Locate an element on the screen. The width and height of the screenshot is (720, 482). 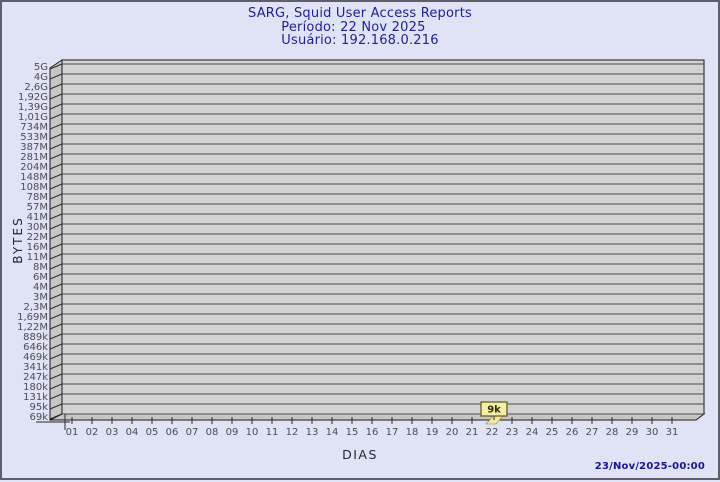
y-tick-label: 16M is located at coordinates (37, 247).